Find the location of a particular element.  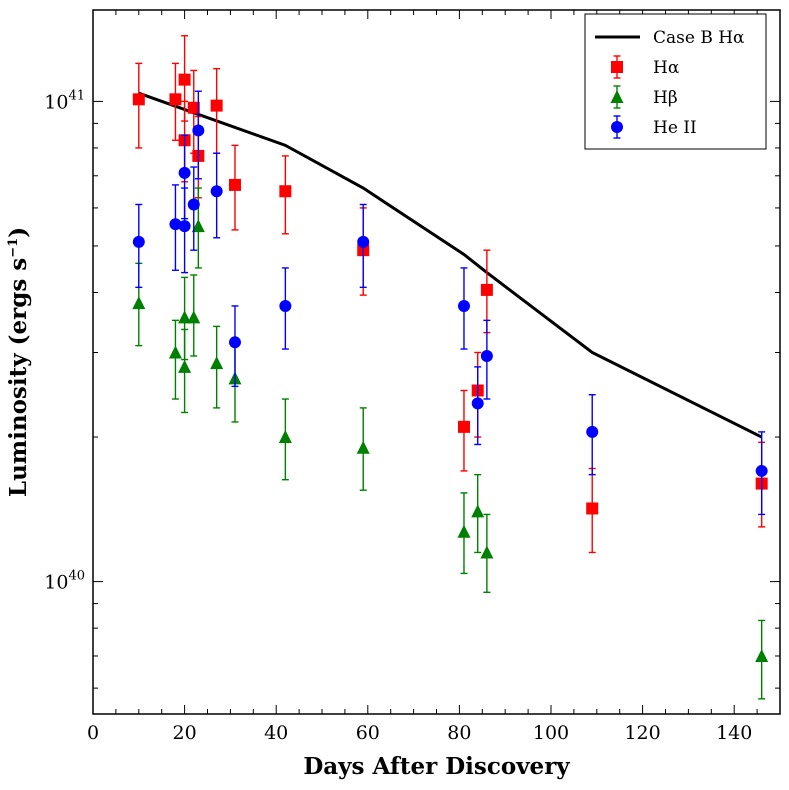

x-tick-label: 80 is located at coordinates (459, 733).